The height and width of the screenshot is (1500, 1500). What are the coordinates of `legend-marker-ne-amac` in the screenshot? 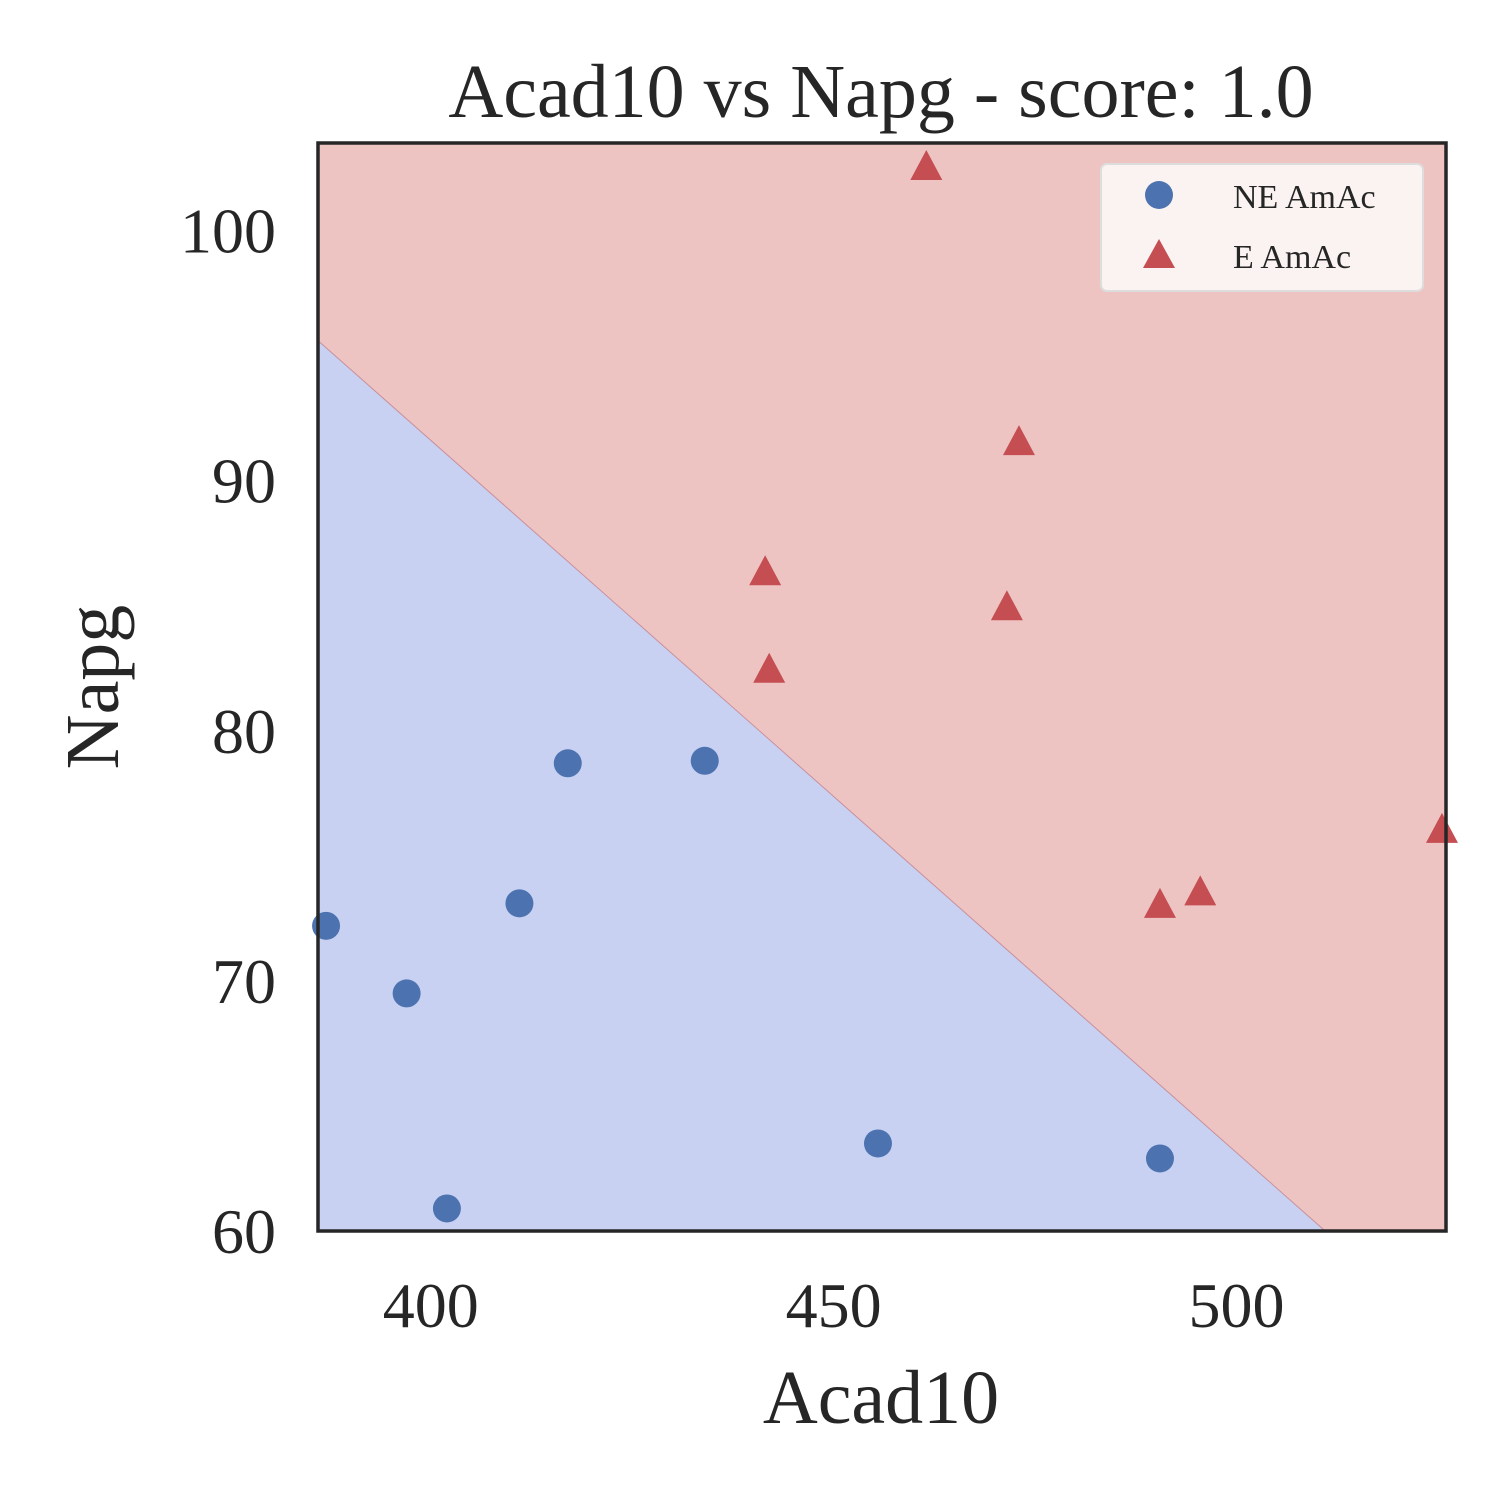 It's located at (1159, 195).